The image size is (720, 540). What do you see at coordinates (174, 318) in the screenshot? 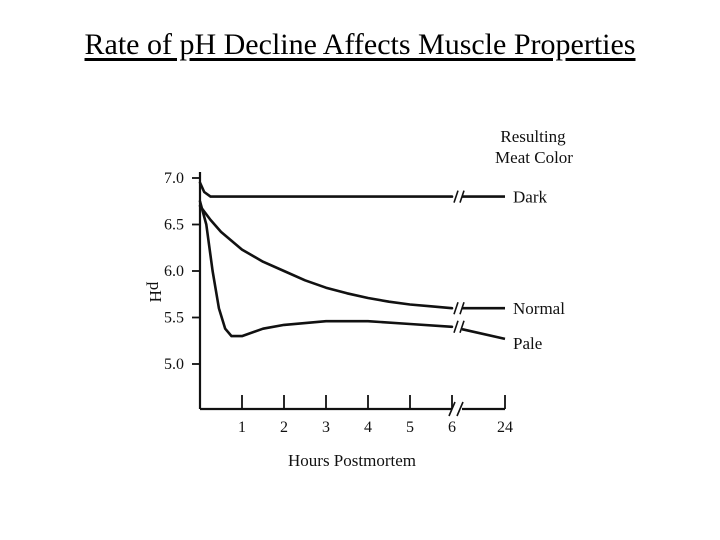
I see `y-tick-label: 5.5` at bounding box center [174, 318].